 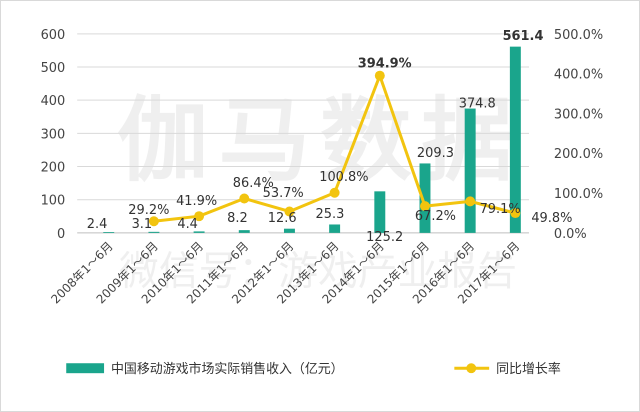 What do you see at coordinates (196, 201) in the screenshot?
I see `line-value-label: 41.9%` at bounding box center [196, 201].